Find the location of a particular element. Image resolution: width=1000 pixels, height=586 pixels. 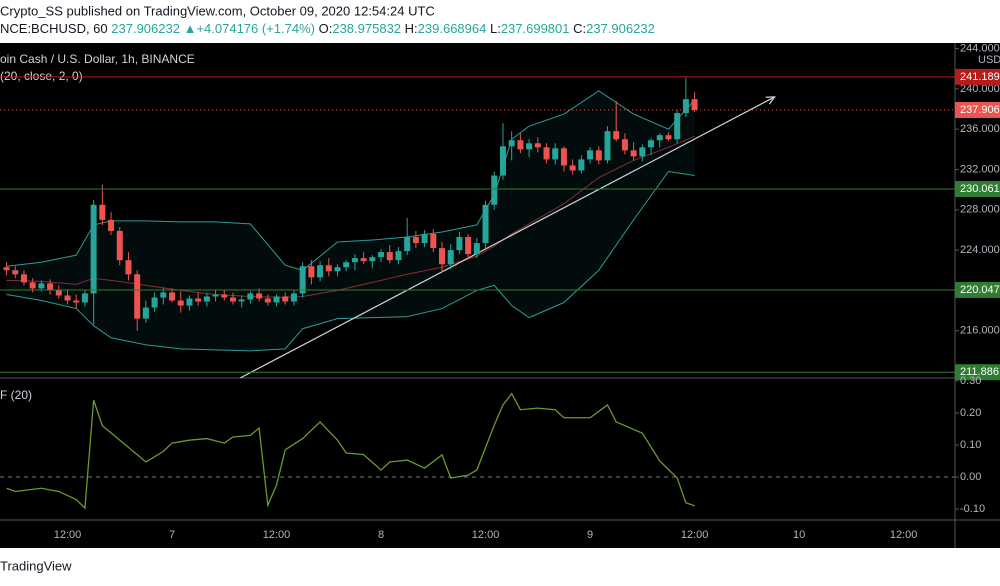

ohlc-label: H: is located at coordinates (411, 28).